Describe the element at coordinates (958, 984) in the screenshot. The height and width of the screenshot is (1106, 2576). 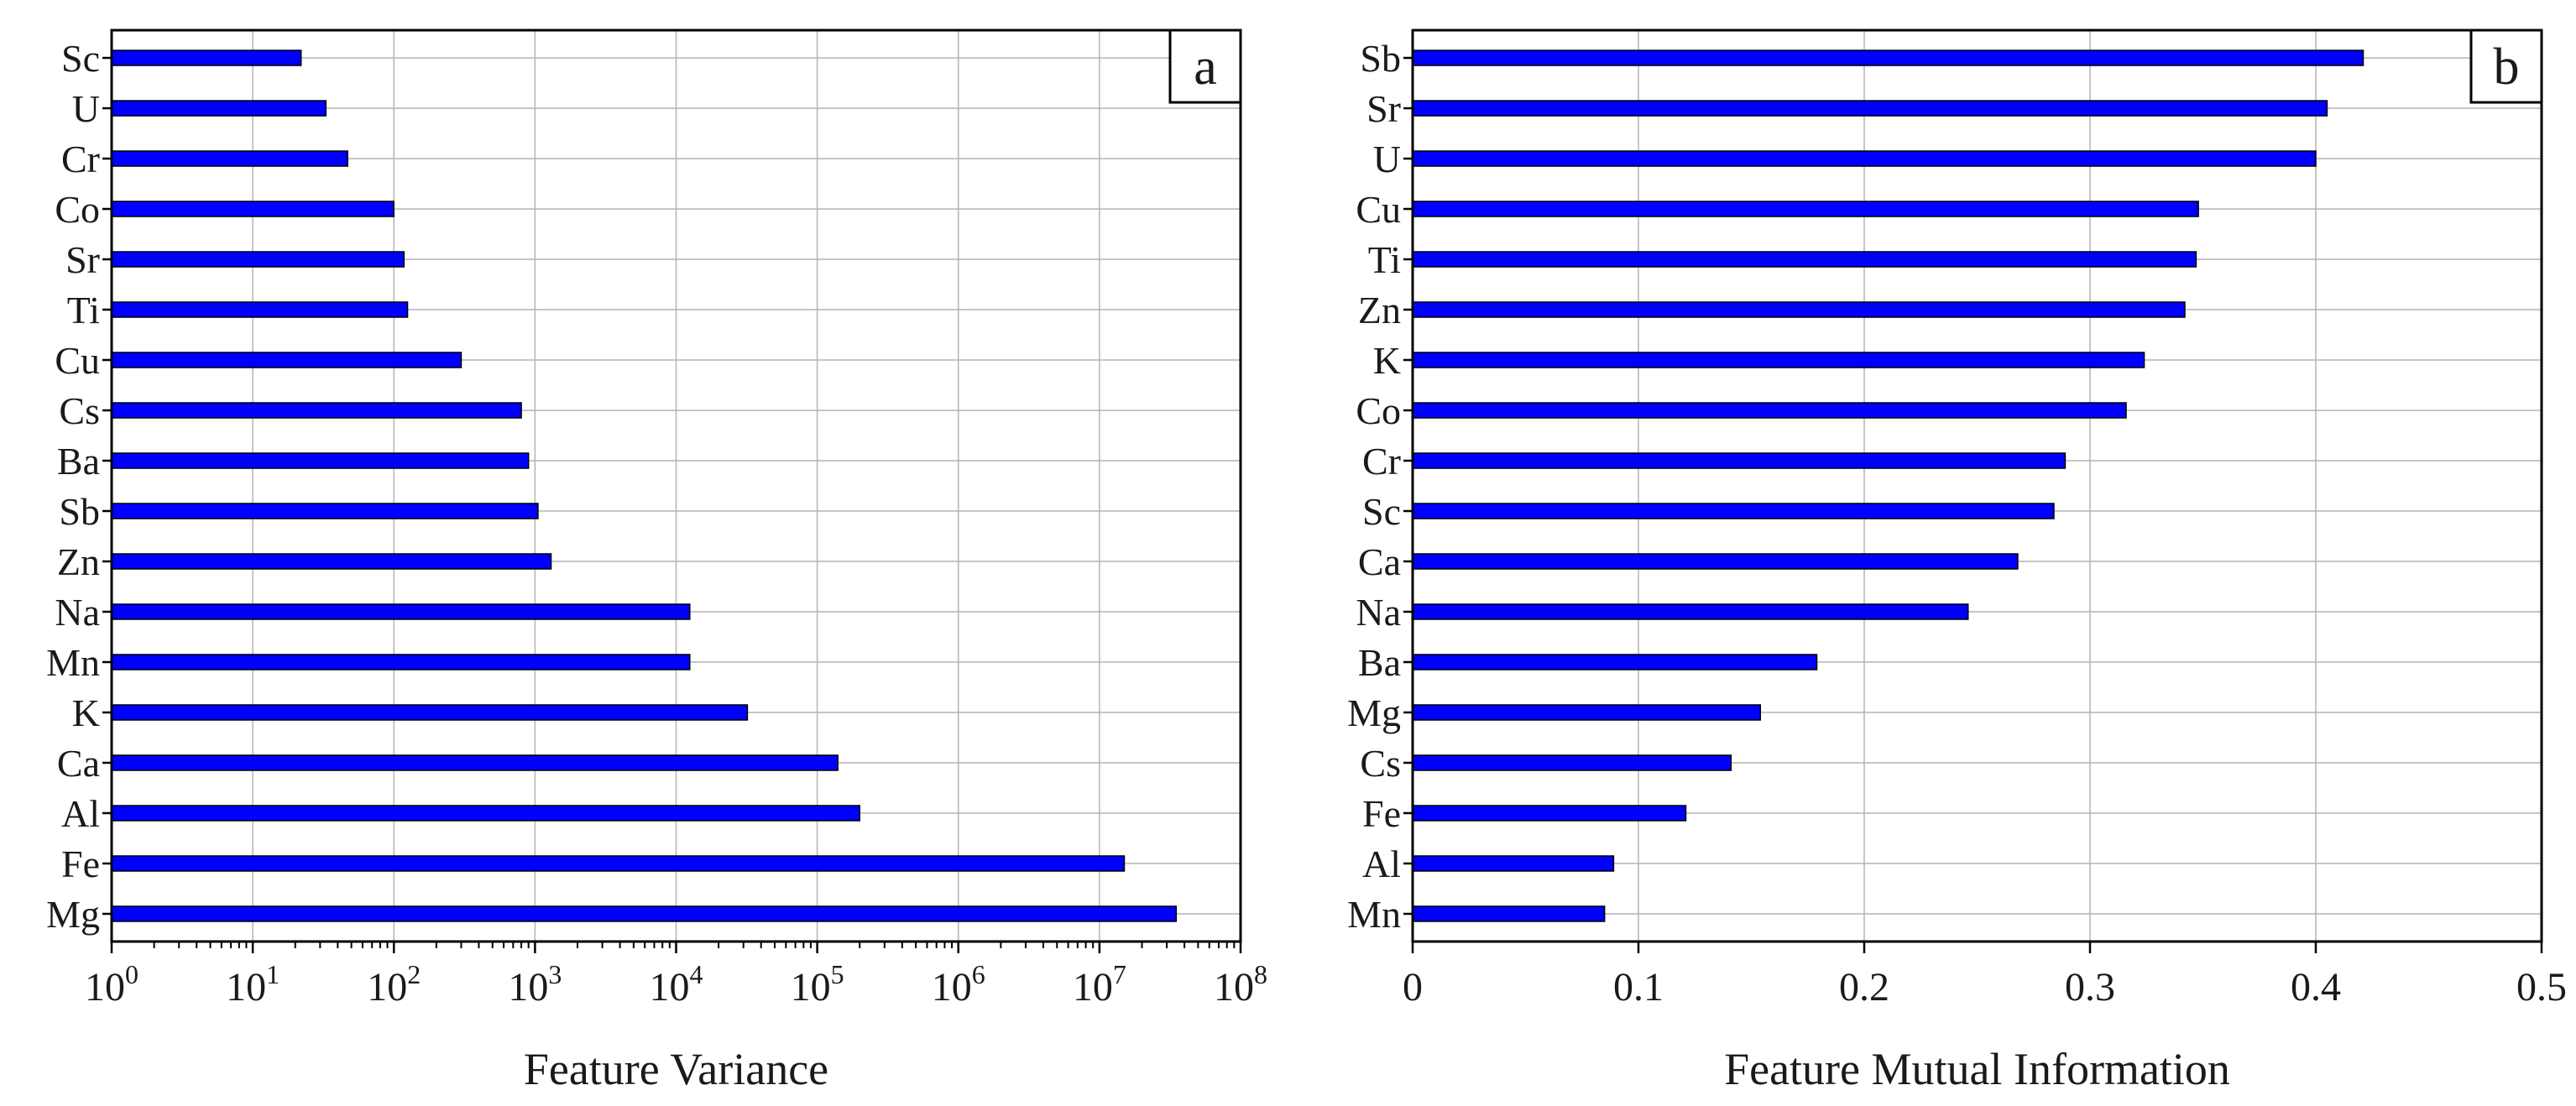
I see `x-tick-label: 10⁶` at that location.